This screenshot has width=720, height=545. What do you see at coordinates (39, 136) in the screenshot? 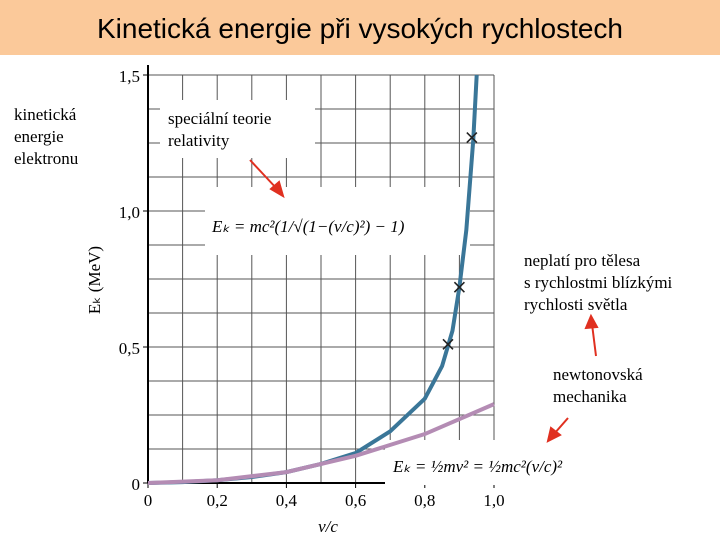
I see `annotation: energie` at bounding box center [39, 136].